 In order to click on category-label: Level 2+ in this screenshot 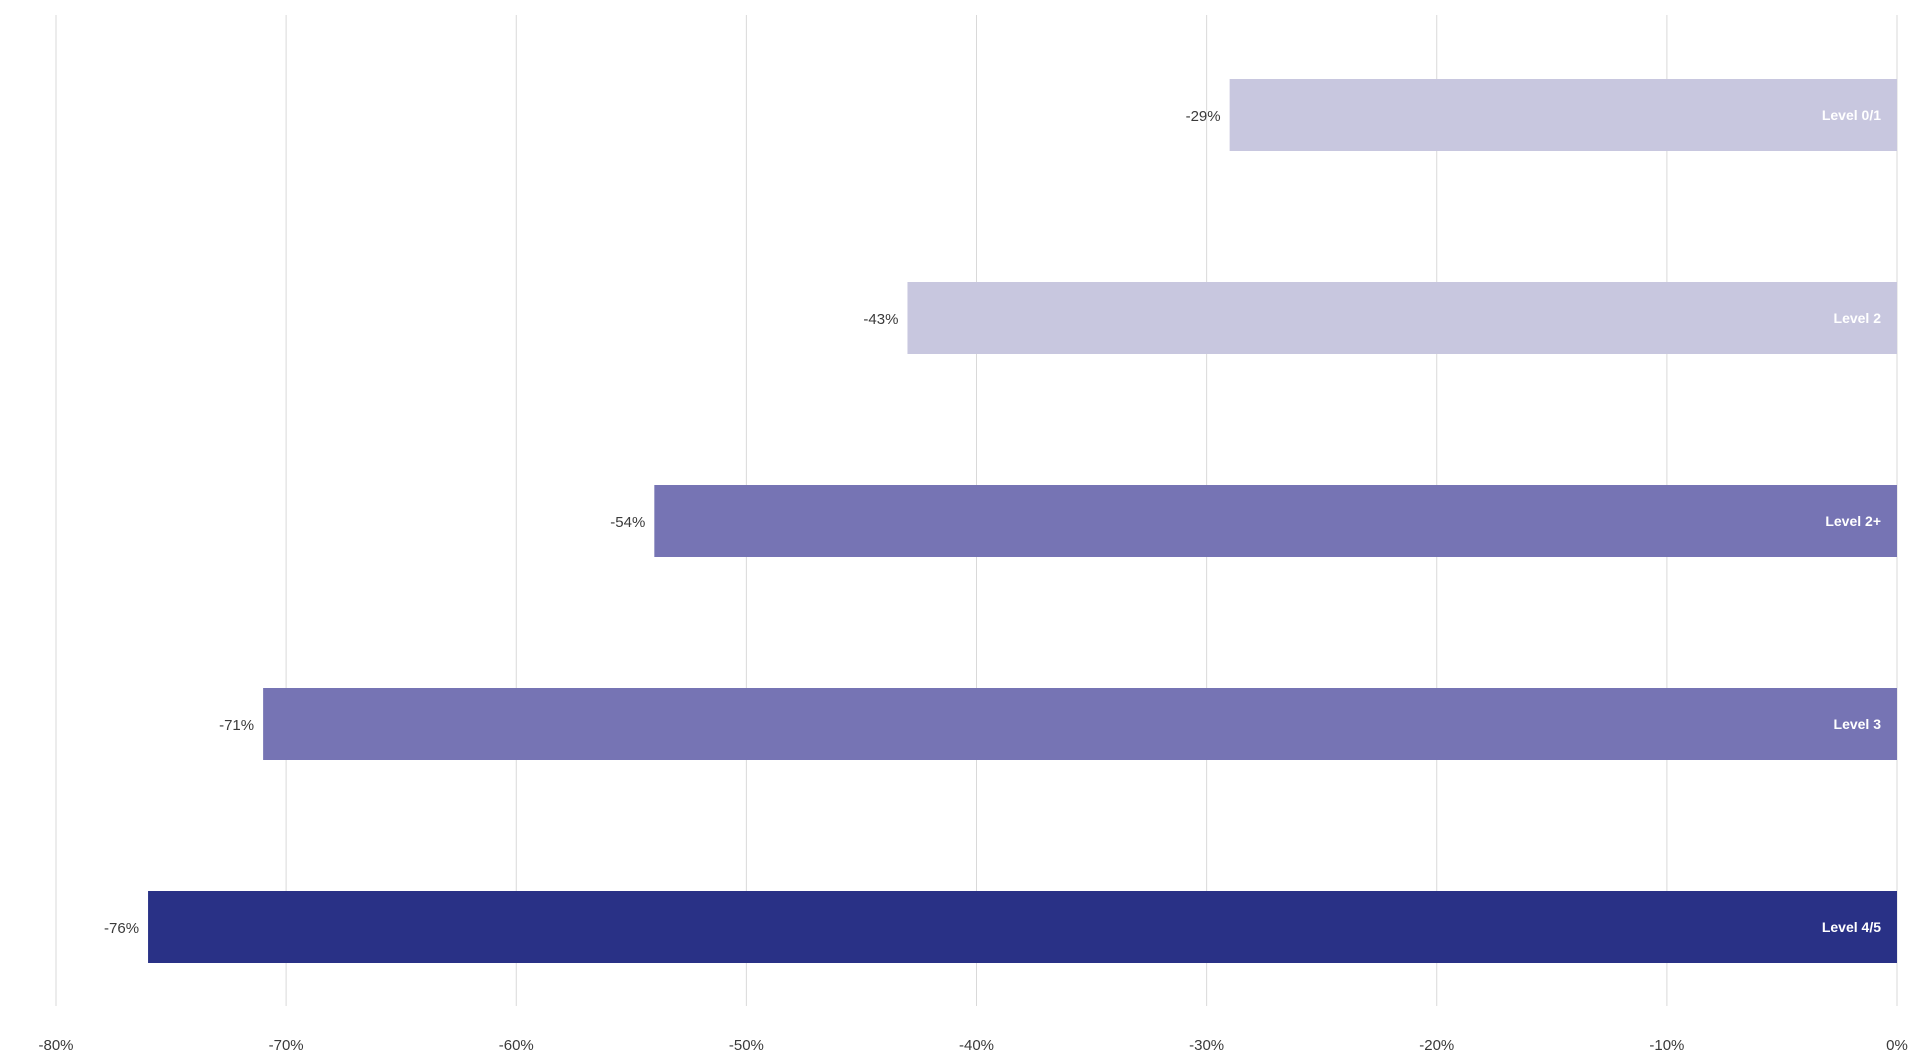, I will do `click(1853, 521)`.